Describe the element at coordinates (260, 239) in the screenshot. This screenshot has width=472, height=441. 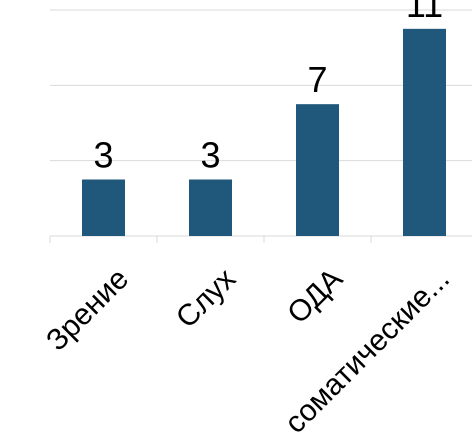
I see `x-axis` at that location.